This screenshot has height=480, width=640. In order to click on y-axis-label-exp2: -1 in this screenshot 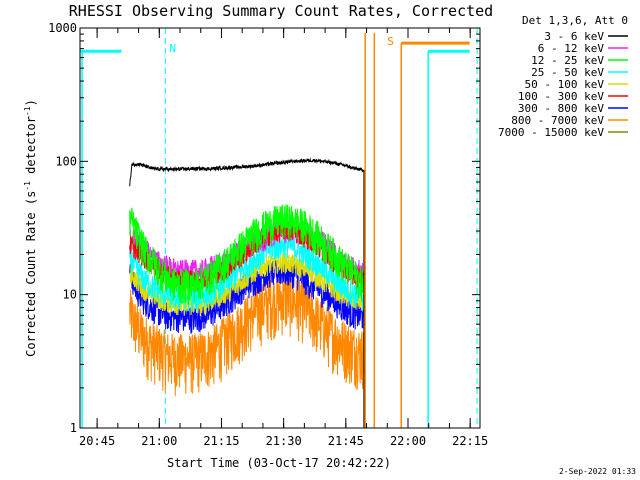, I will do `click(27, 111)`.